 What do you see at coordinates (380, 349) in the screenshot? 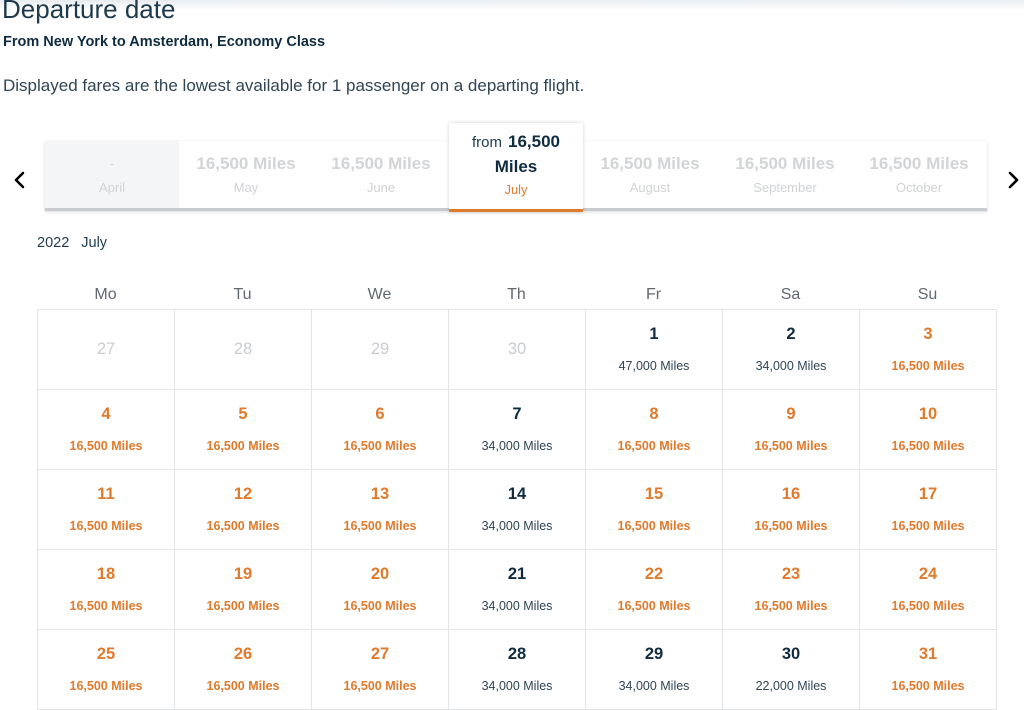
I see `day-number: 29` at bounding box center [380, 349].